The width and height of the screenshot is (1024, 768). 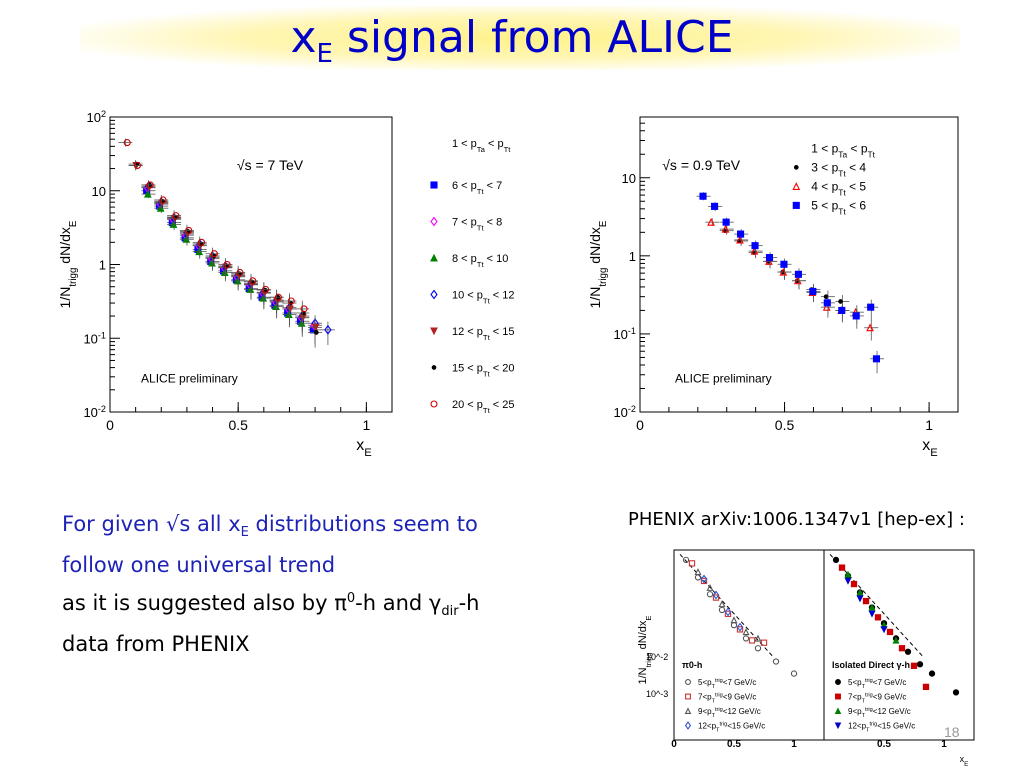 I want to click on slide-title: xE signal from ALICE, so click(x=512, y=40).